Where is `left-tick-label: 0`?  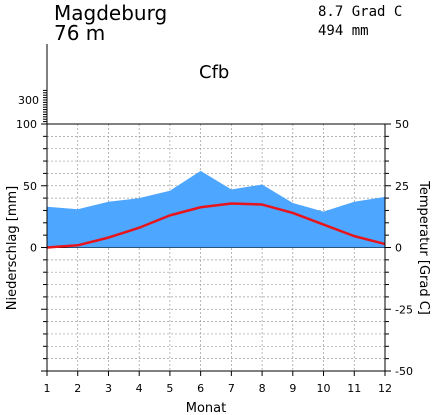
left-tick-label: 0 is located at coordinates (33, 248).